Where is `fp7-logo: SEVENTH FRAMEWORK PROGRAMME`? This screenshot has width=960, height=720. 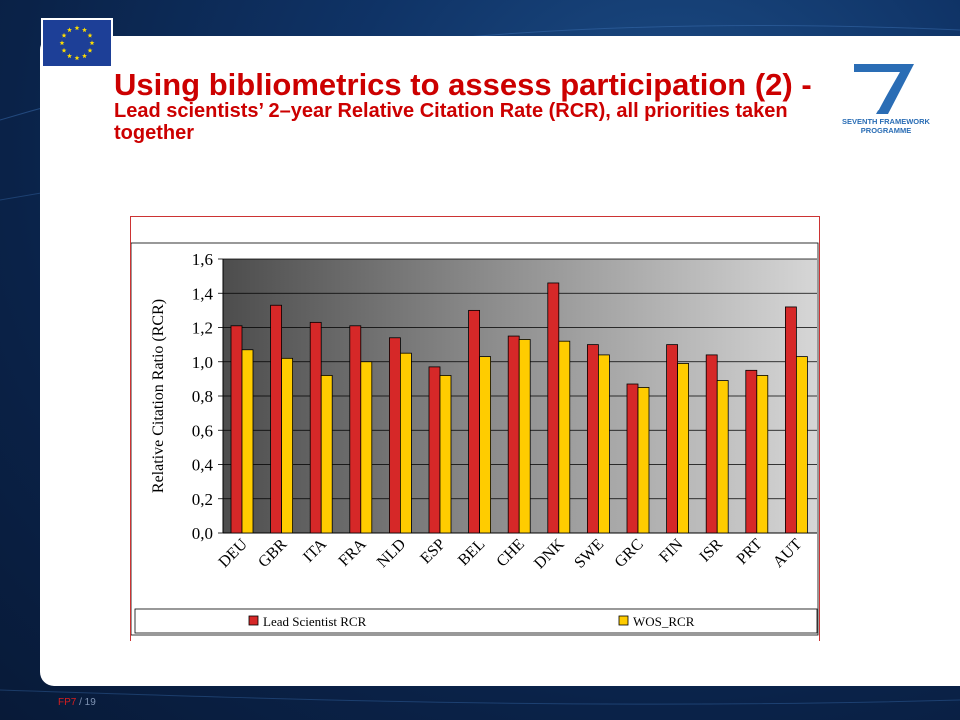 fp7-logo: SEVENTH FRAMEWORK PROGRAMME is located at coordinates (886, 99).